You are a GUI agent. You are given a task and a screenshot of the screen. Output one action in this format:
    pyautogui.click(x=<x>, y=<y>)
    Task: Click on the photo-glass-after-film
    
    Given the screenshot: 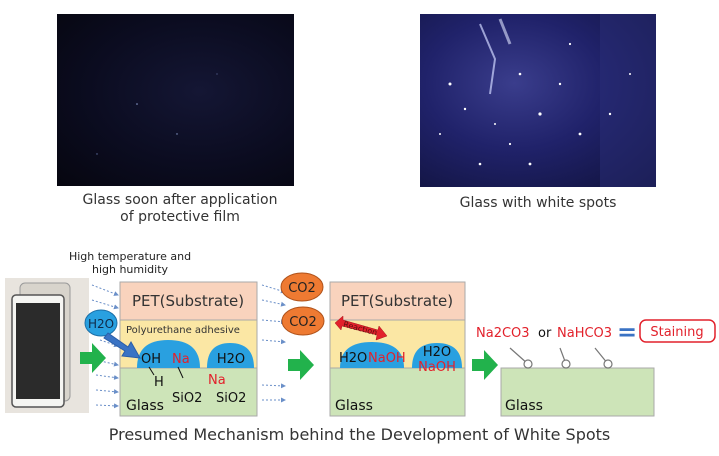 What is the action you would take?
    pyautogui.click(x=175, y=100)
    